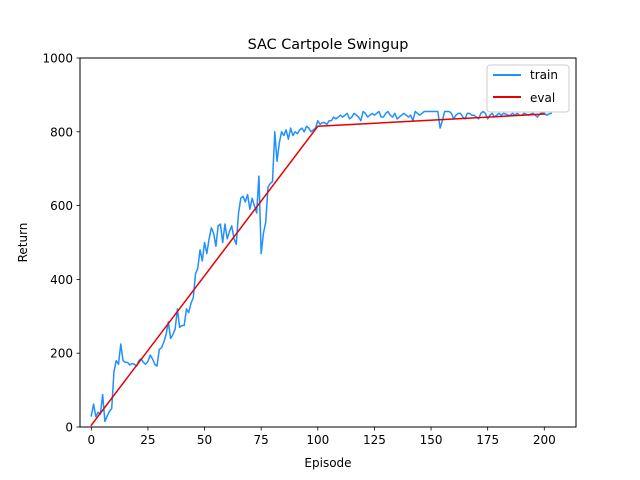 The image size is (640, 480). What do you see at coordinates (61, 132) in the screenshot?
I see `y-tick-label: 800` at bounding box center [61, 132].